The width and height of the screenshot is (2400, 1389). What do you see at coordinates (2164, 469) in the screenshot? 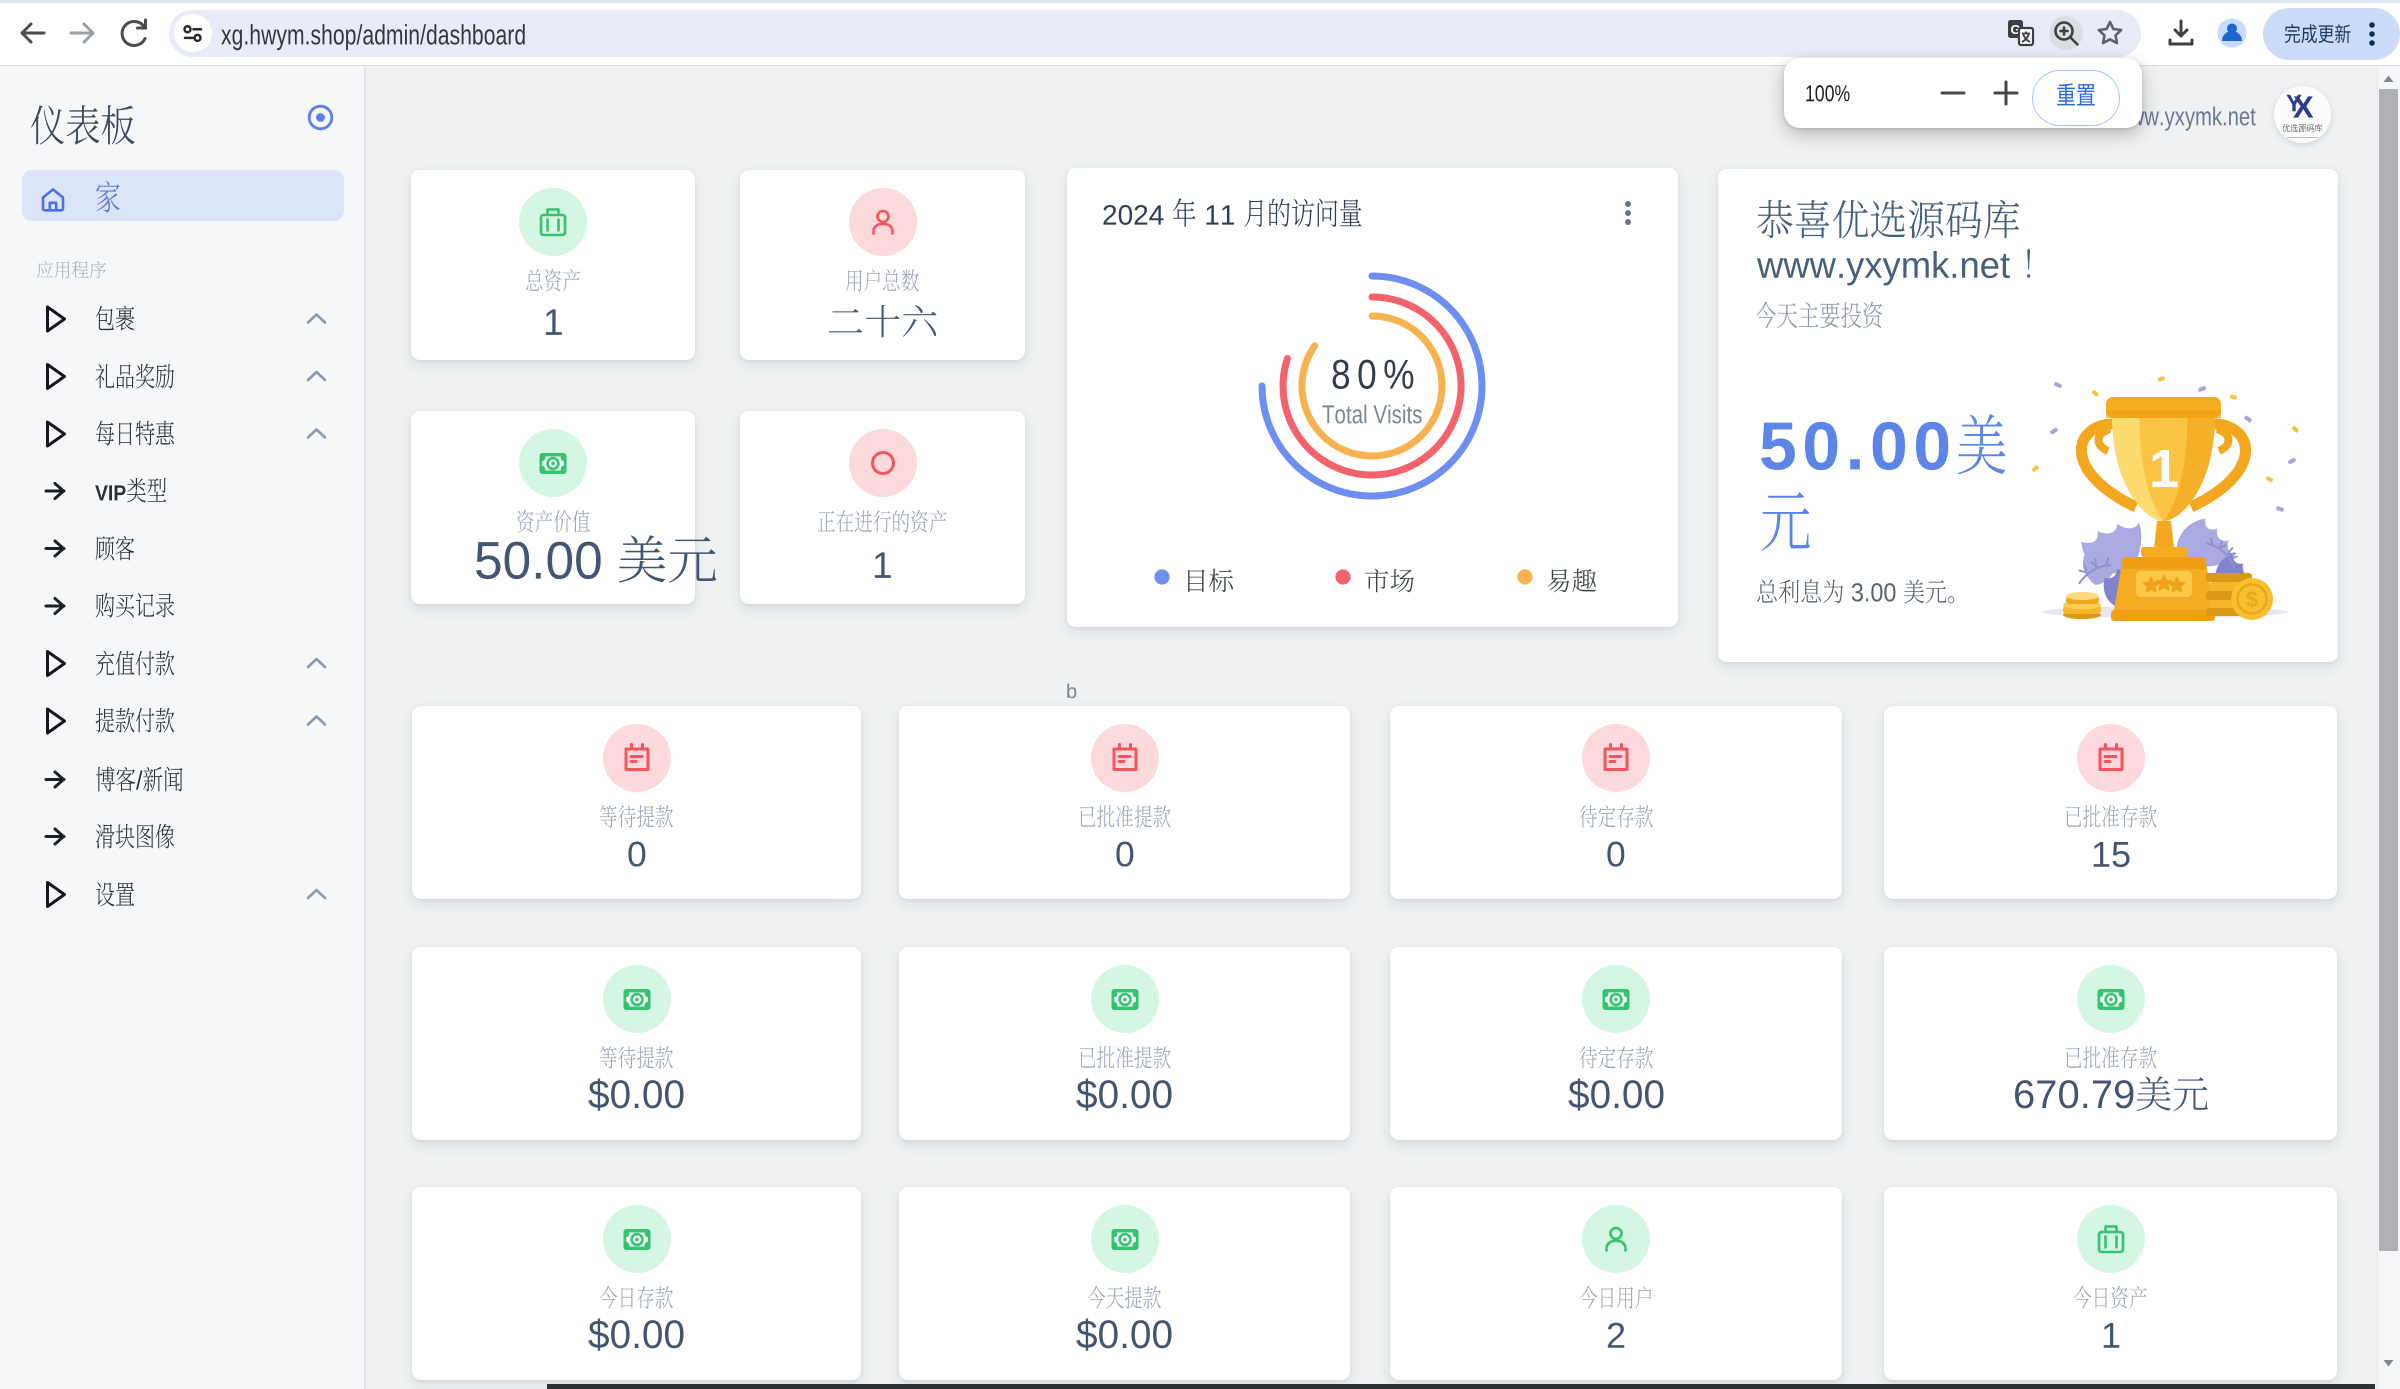
I see `svg-text: 1` at bounding box center [2164, 469].